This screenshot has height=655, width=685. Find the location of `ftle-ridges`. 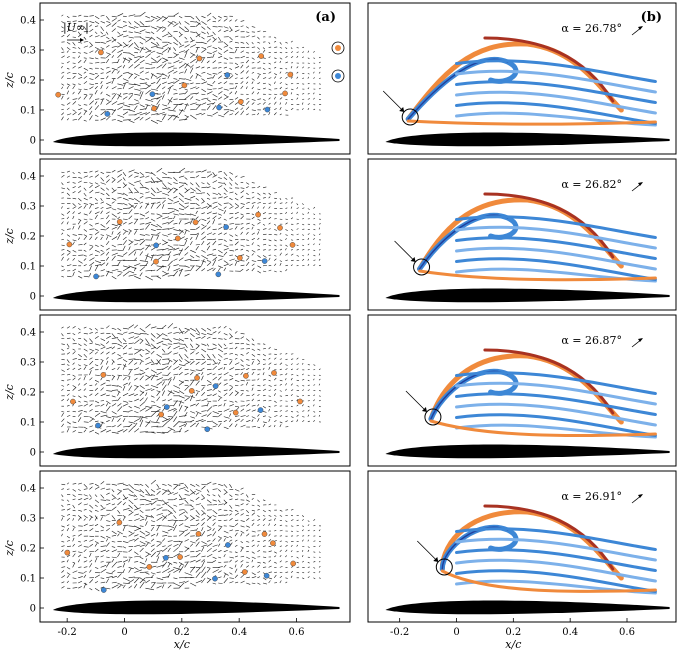

ftle-ridges is located at coordinates (537, 237).